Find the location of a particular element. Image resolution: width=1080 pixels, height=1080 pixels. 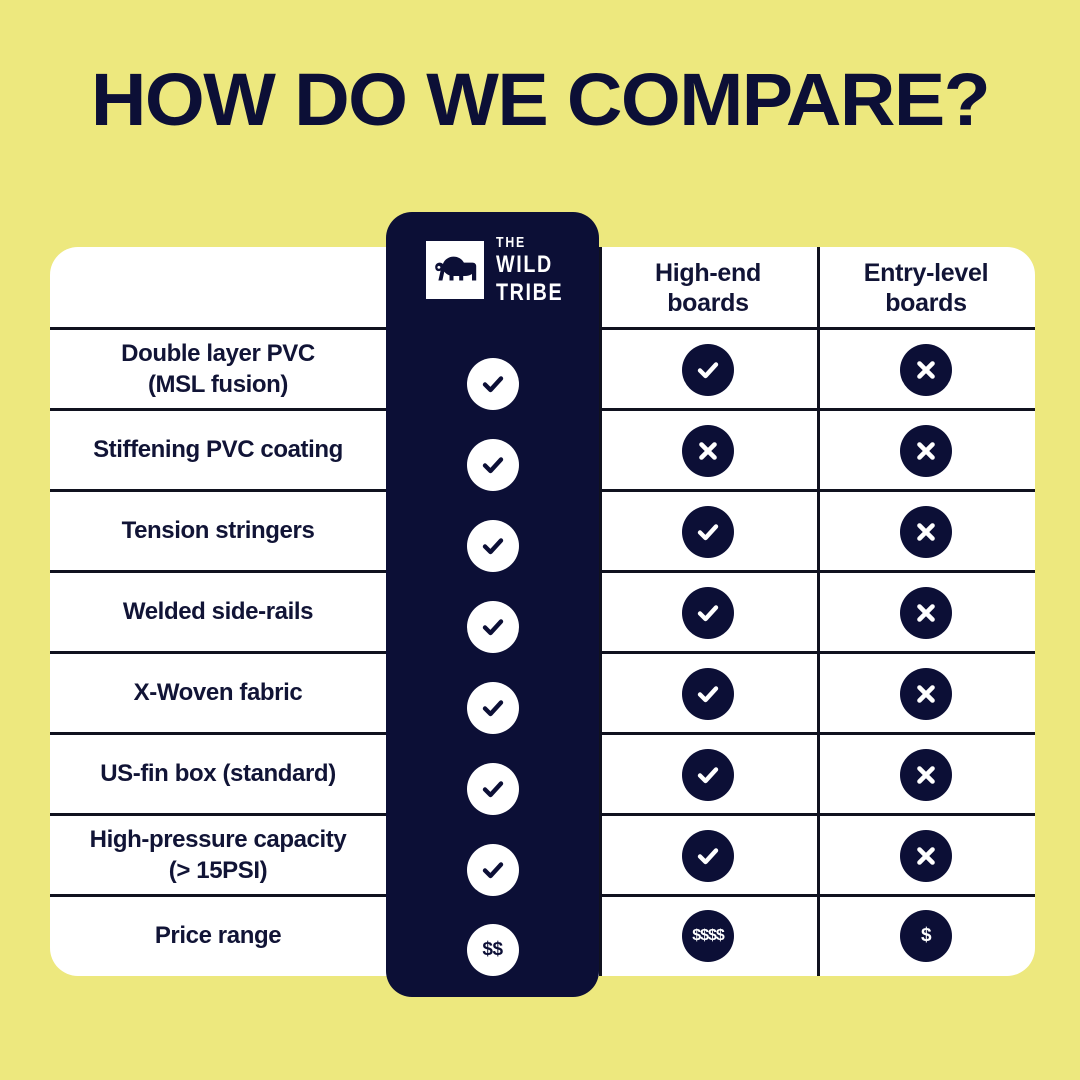

highlighted-column-ours: THE WILD TRIBE is located at coordinates (492, 604).